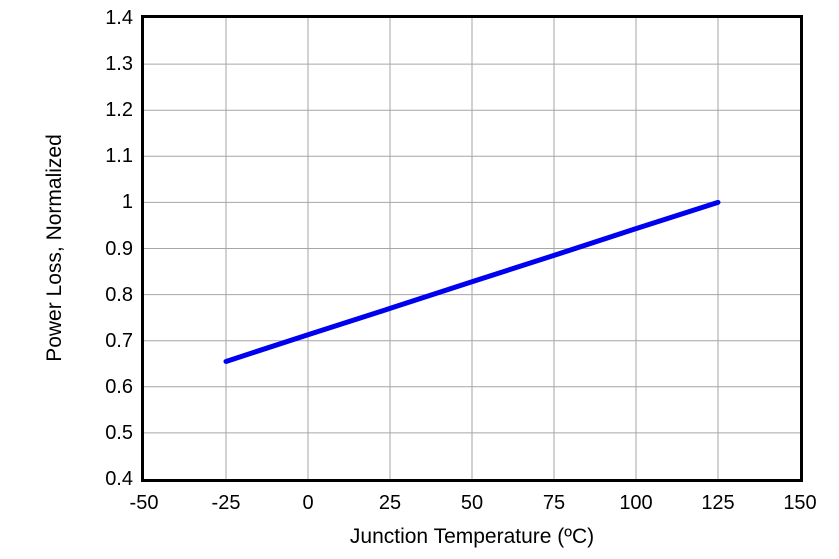 This screenshot has height=559, width=839. What do you see at coordinates (119, 110) in the screenshot?
I see `y-tick-label: 1.2` at bounding box center [119, 110].